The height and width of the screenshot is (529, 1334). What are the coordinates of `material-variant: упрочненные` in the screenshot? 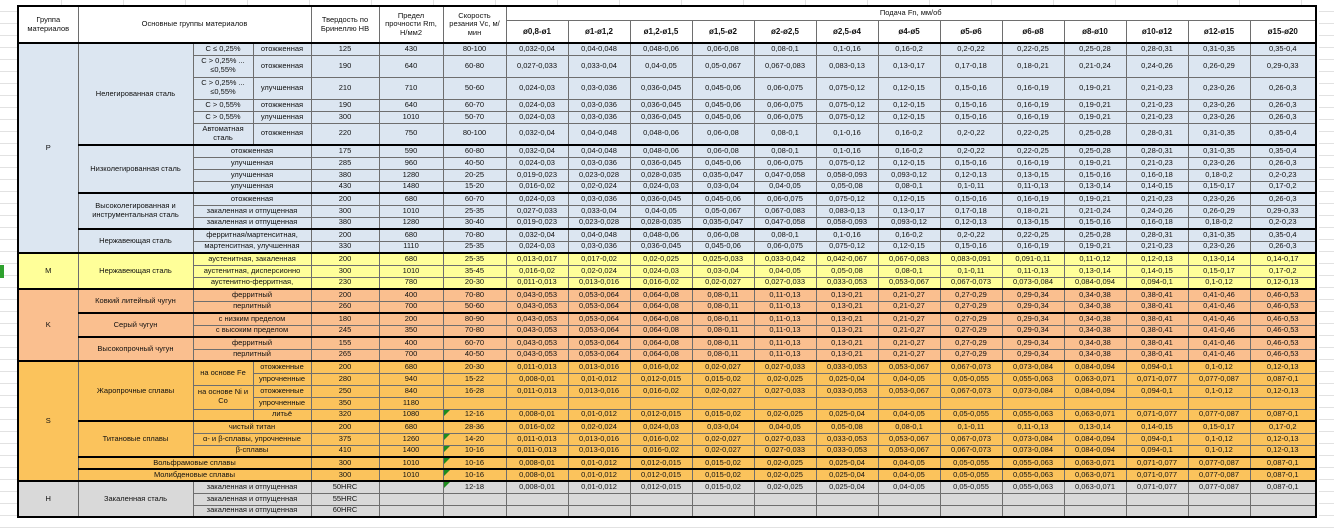 It's located at (282, 403).